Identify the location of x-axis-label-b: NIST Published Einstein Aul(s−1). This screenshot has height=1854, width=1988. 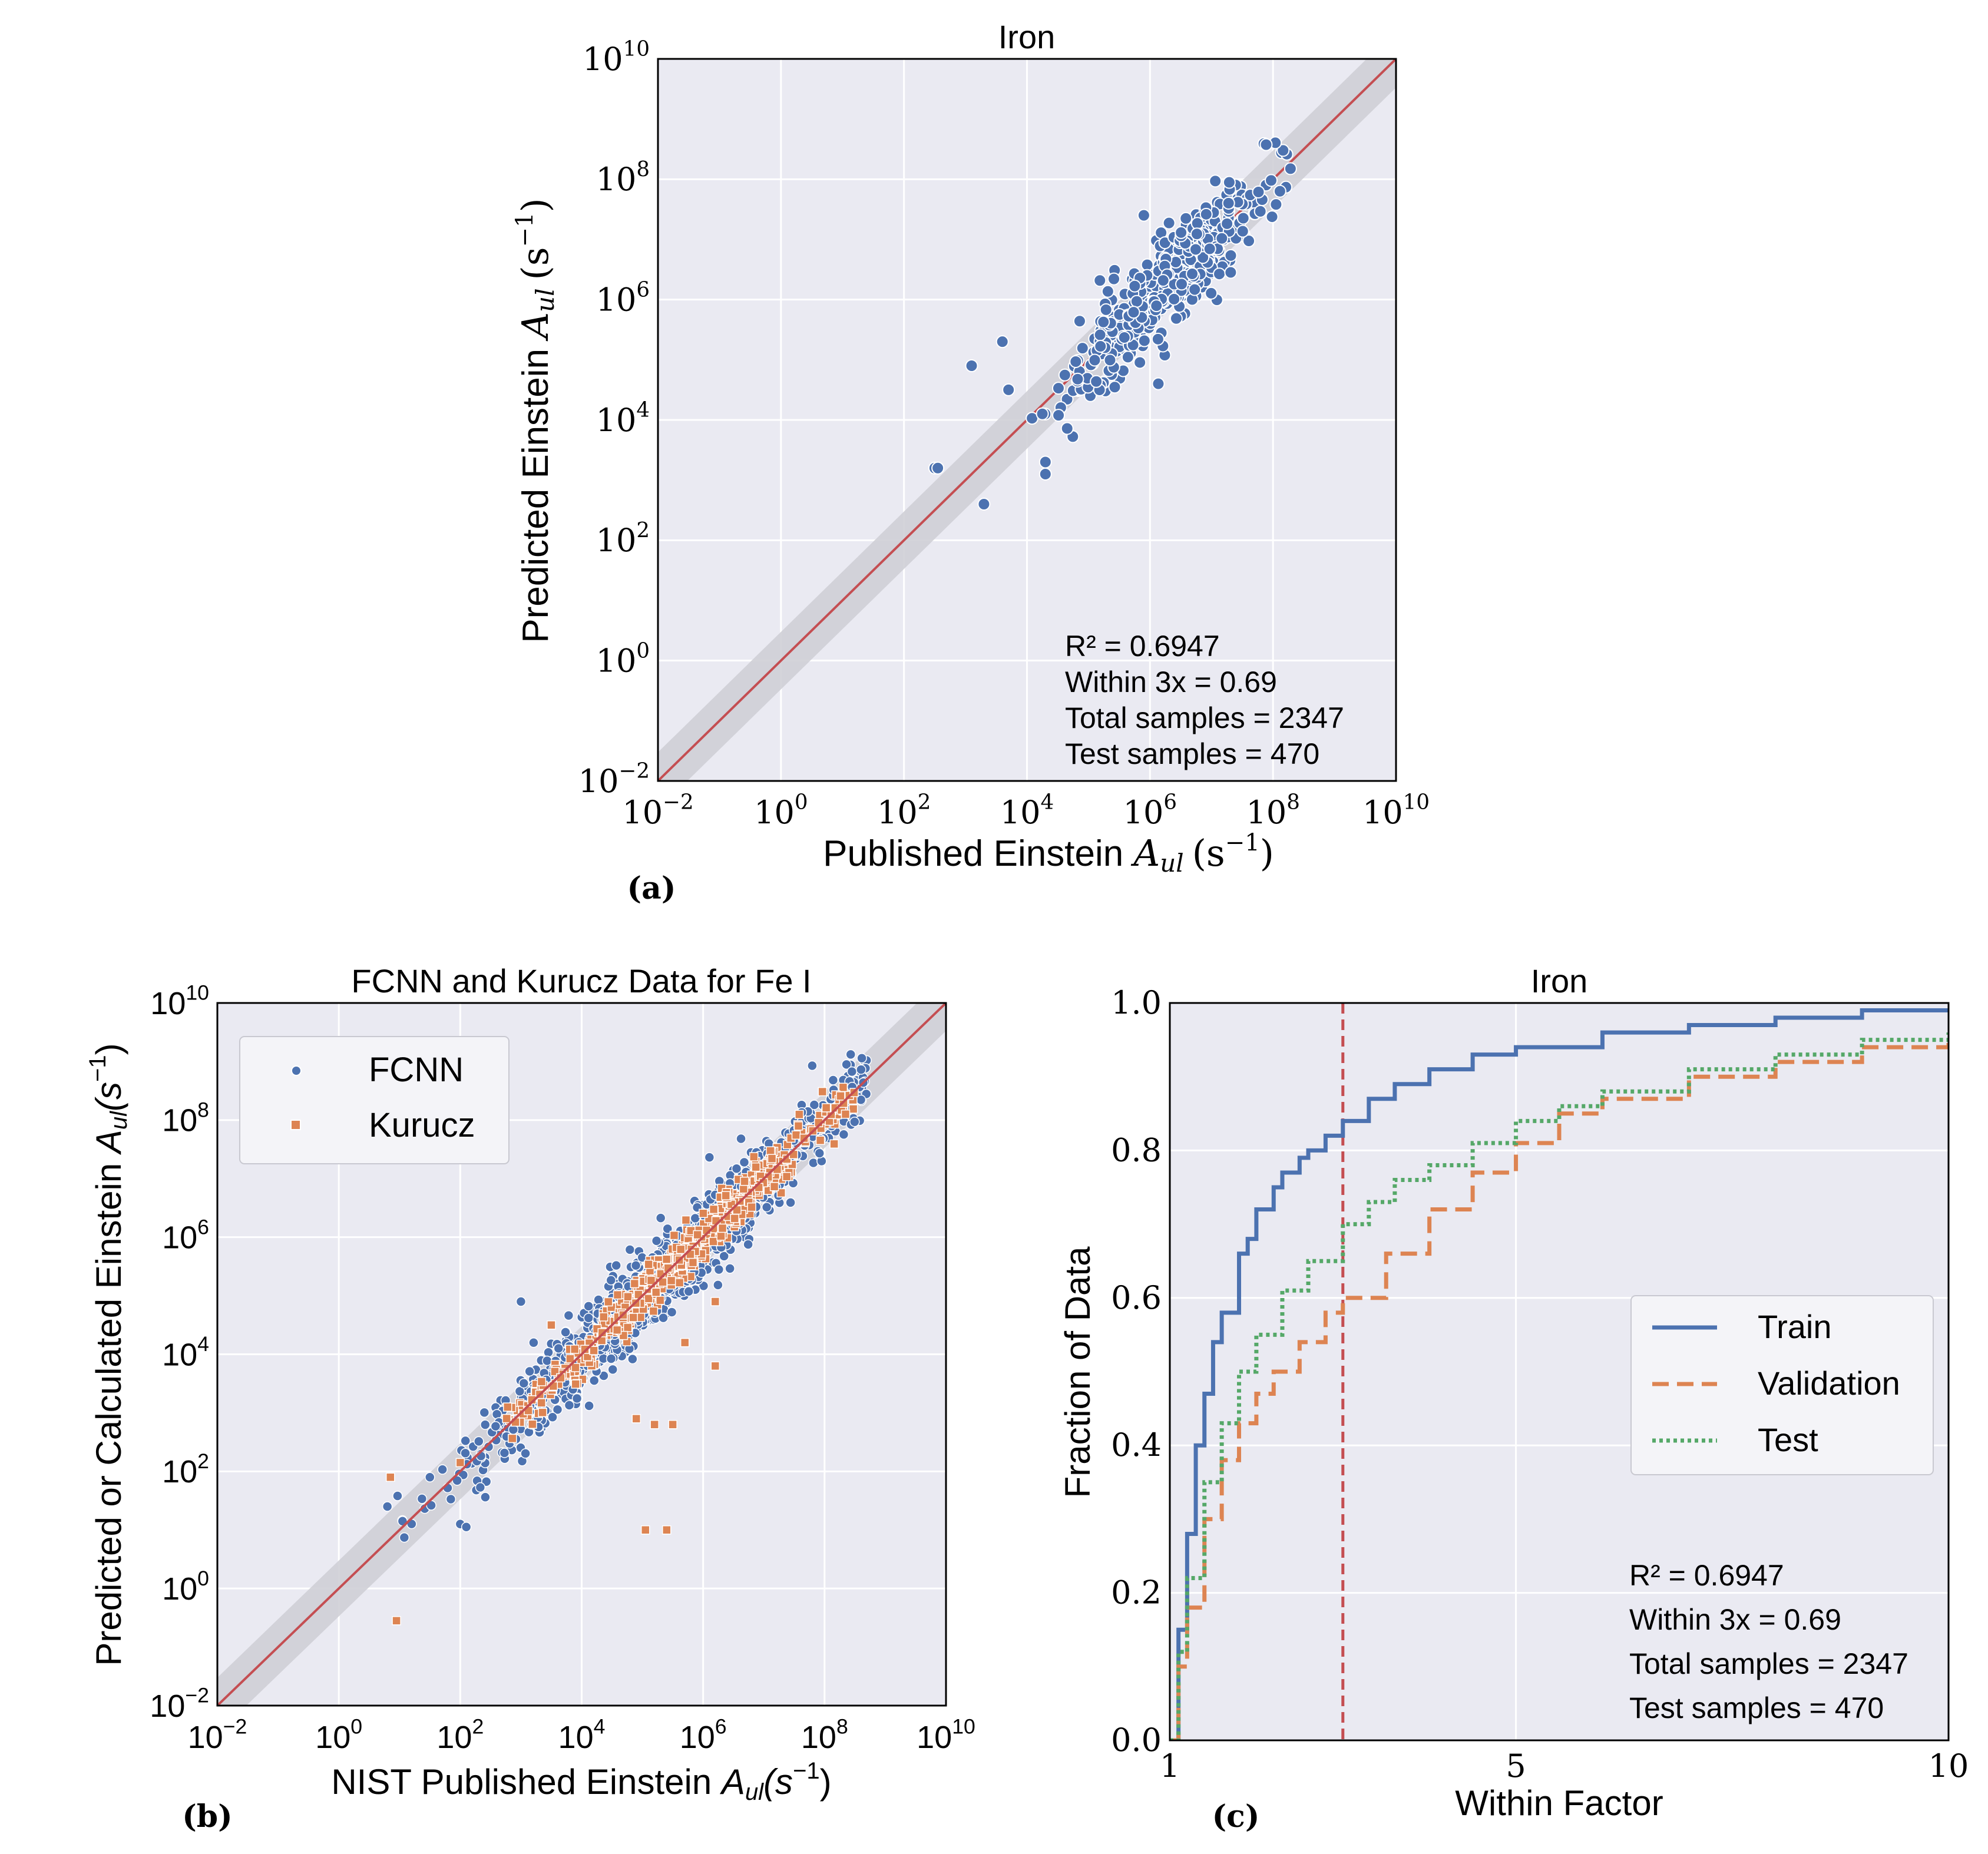
(581, 1782).